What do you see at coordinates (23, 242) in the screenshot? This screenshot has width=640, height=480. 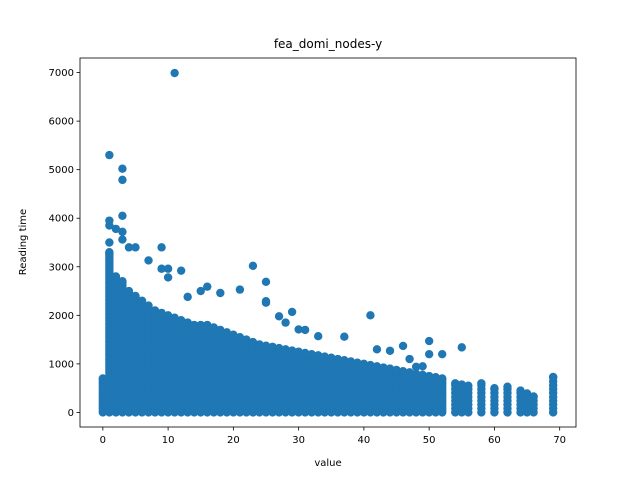 I see `y-axis-title: Reading time` at bounding box center [23, 242].